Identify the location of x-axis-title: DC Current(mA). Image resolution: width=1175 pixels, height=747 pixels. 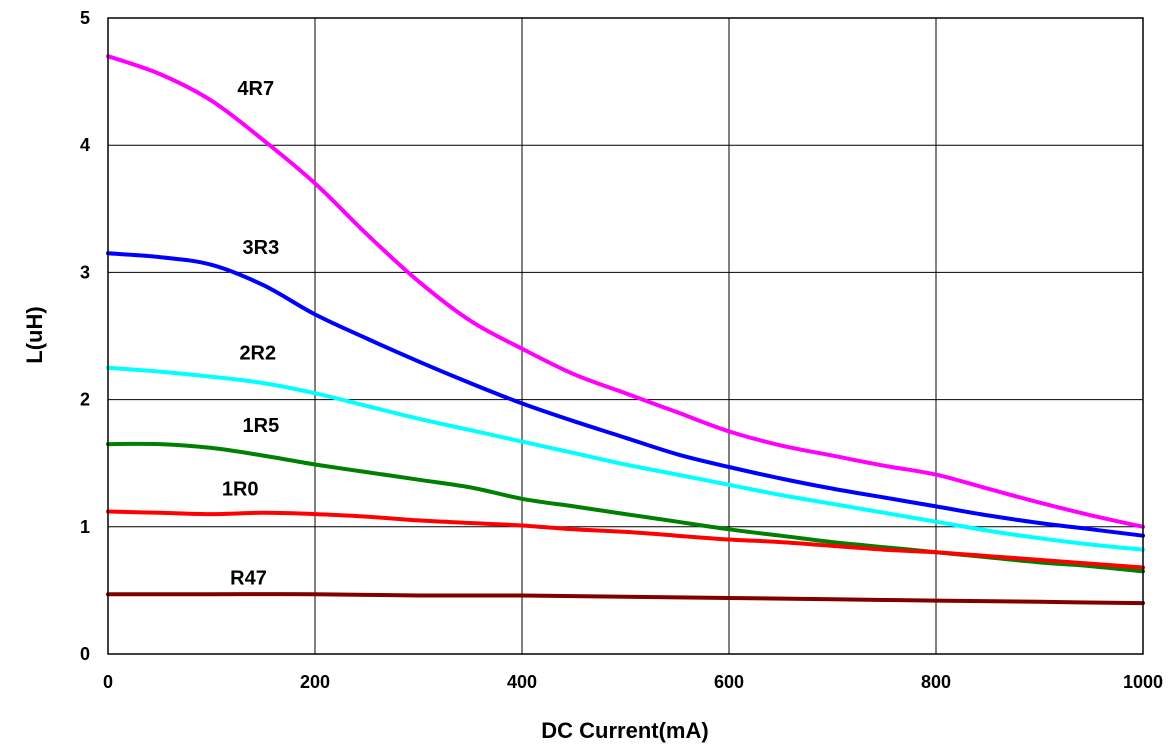
(624, 730).